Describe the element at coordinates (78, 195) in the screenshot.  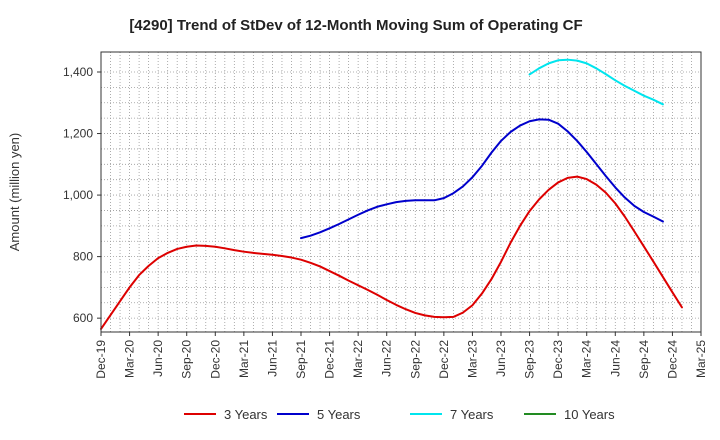
I see `y-tick-label: 1,000` at that location.